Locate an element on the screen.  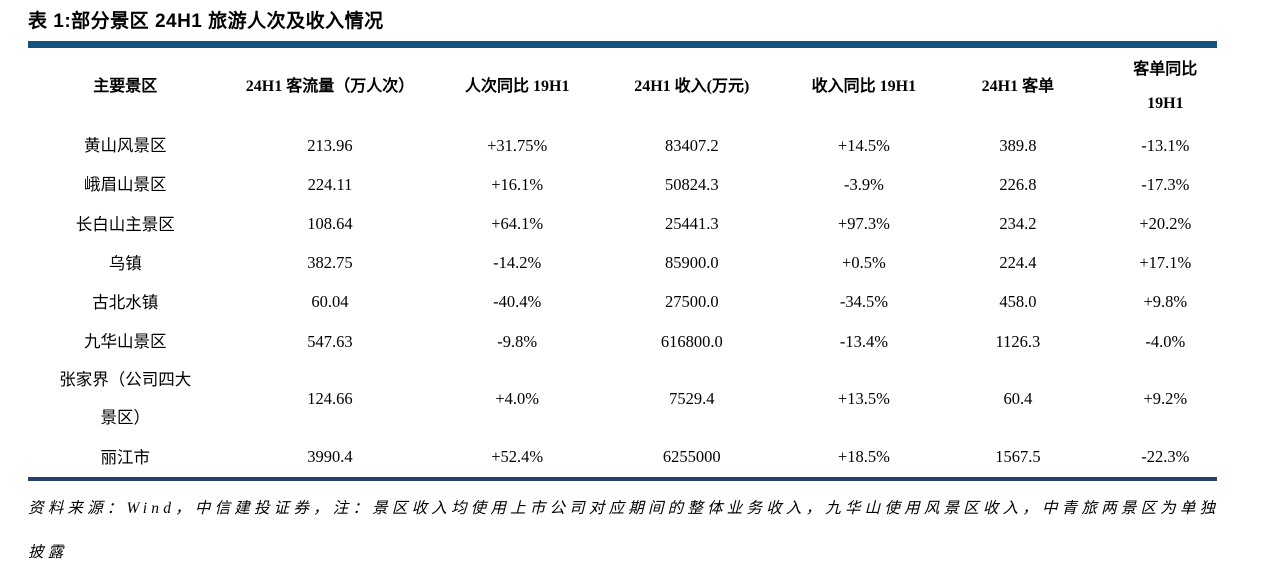
cell-value: +13.5% is located at coordinates (864, 399).